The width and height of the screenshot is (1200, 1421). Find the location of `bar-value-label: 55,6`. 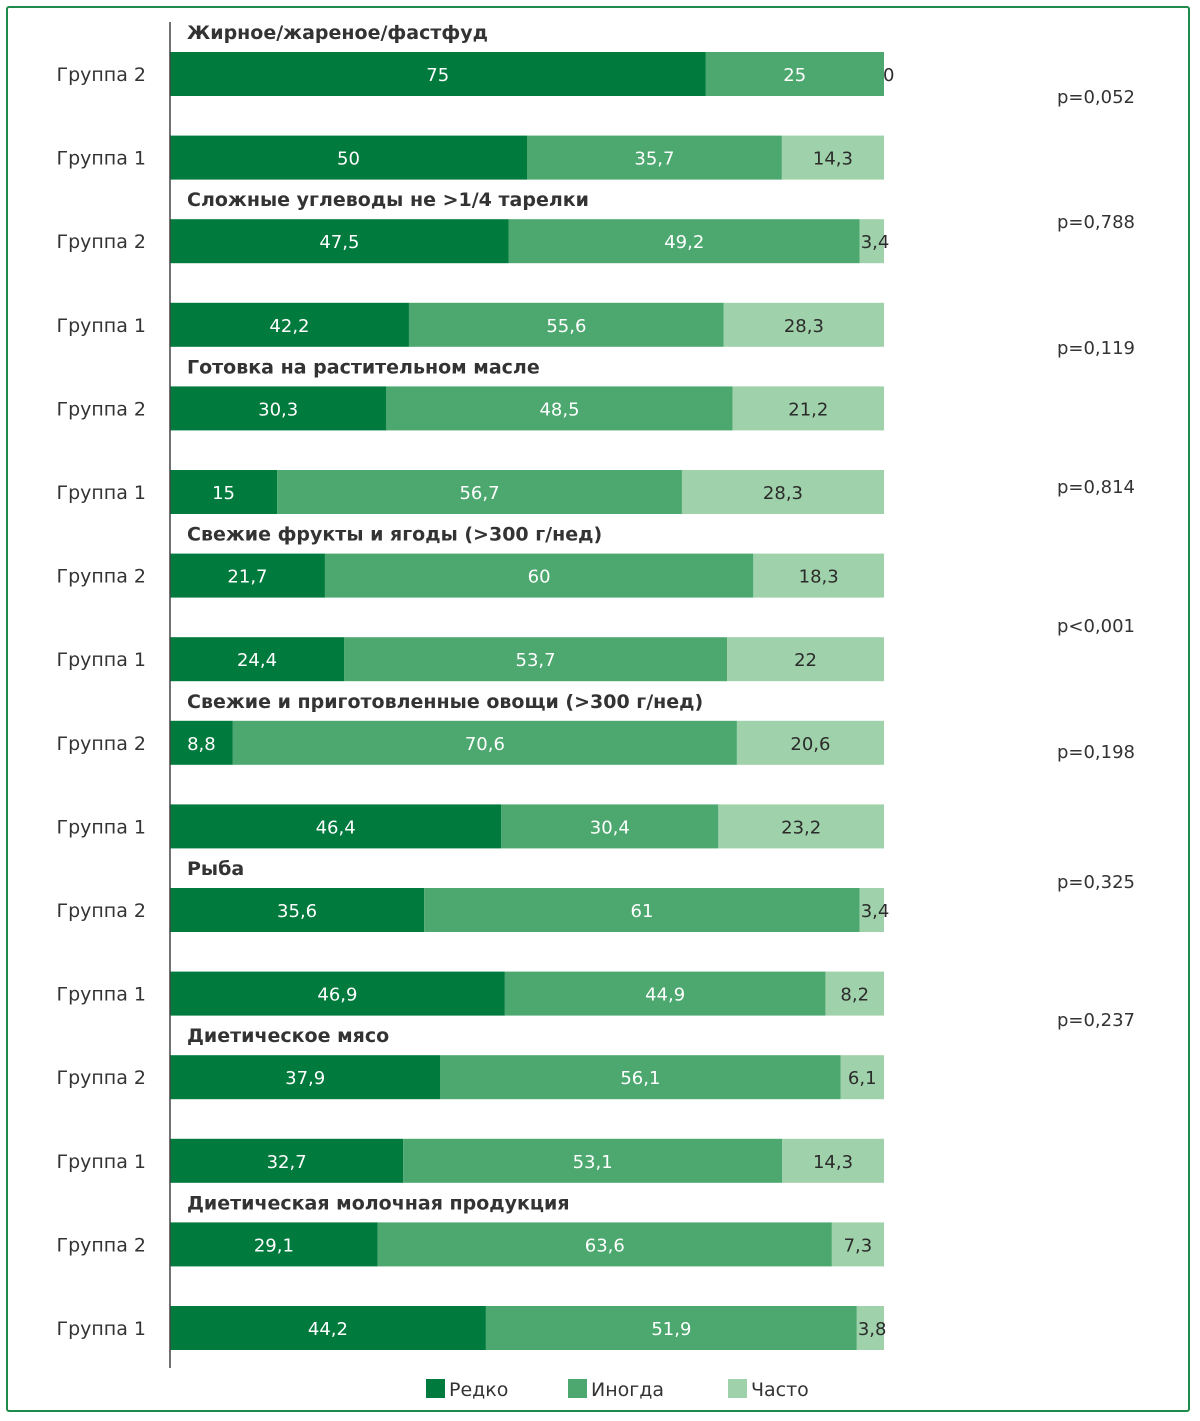

bar-value-label: 55,6 is located at coordinates (566, 326).